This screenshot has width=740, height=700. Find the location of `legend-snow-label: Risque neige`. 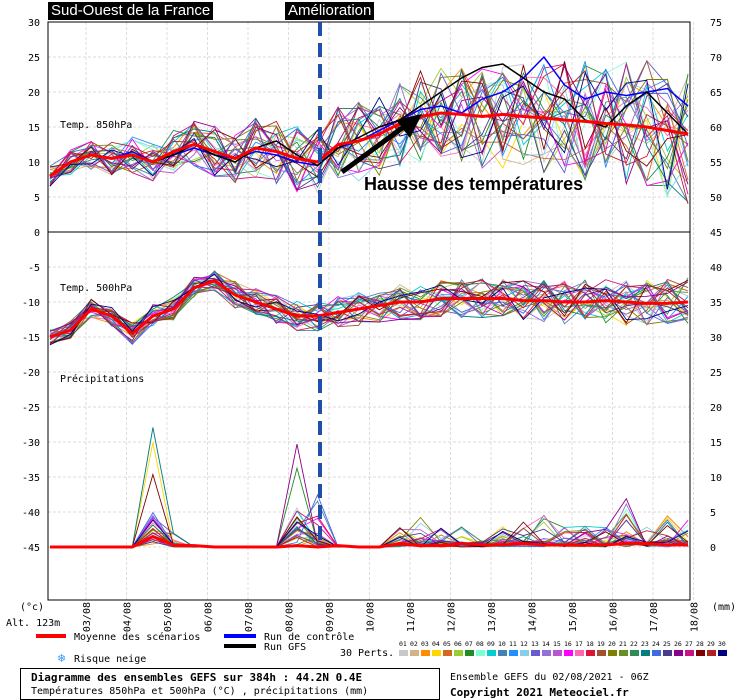

legend-snow-label: Risque neige is located at coordinates (110, 659).